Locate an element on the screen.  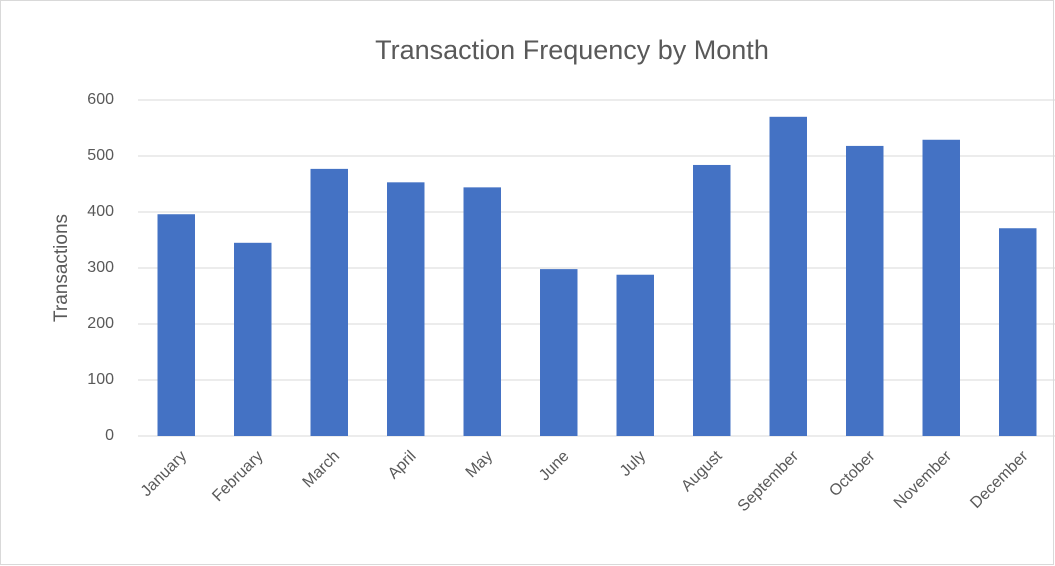
y-tick-label: 500 is located at coordinates (100, 155).